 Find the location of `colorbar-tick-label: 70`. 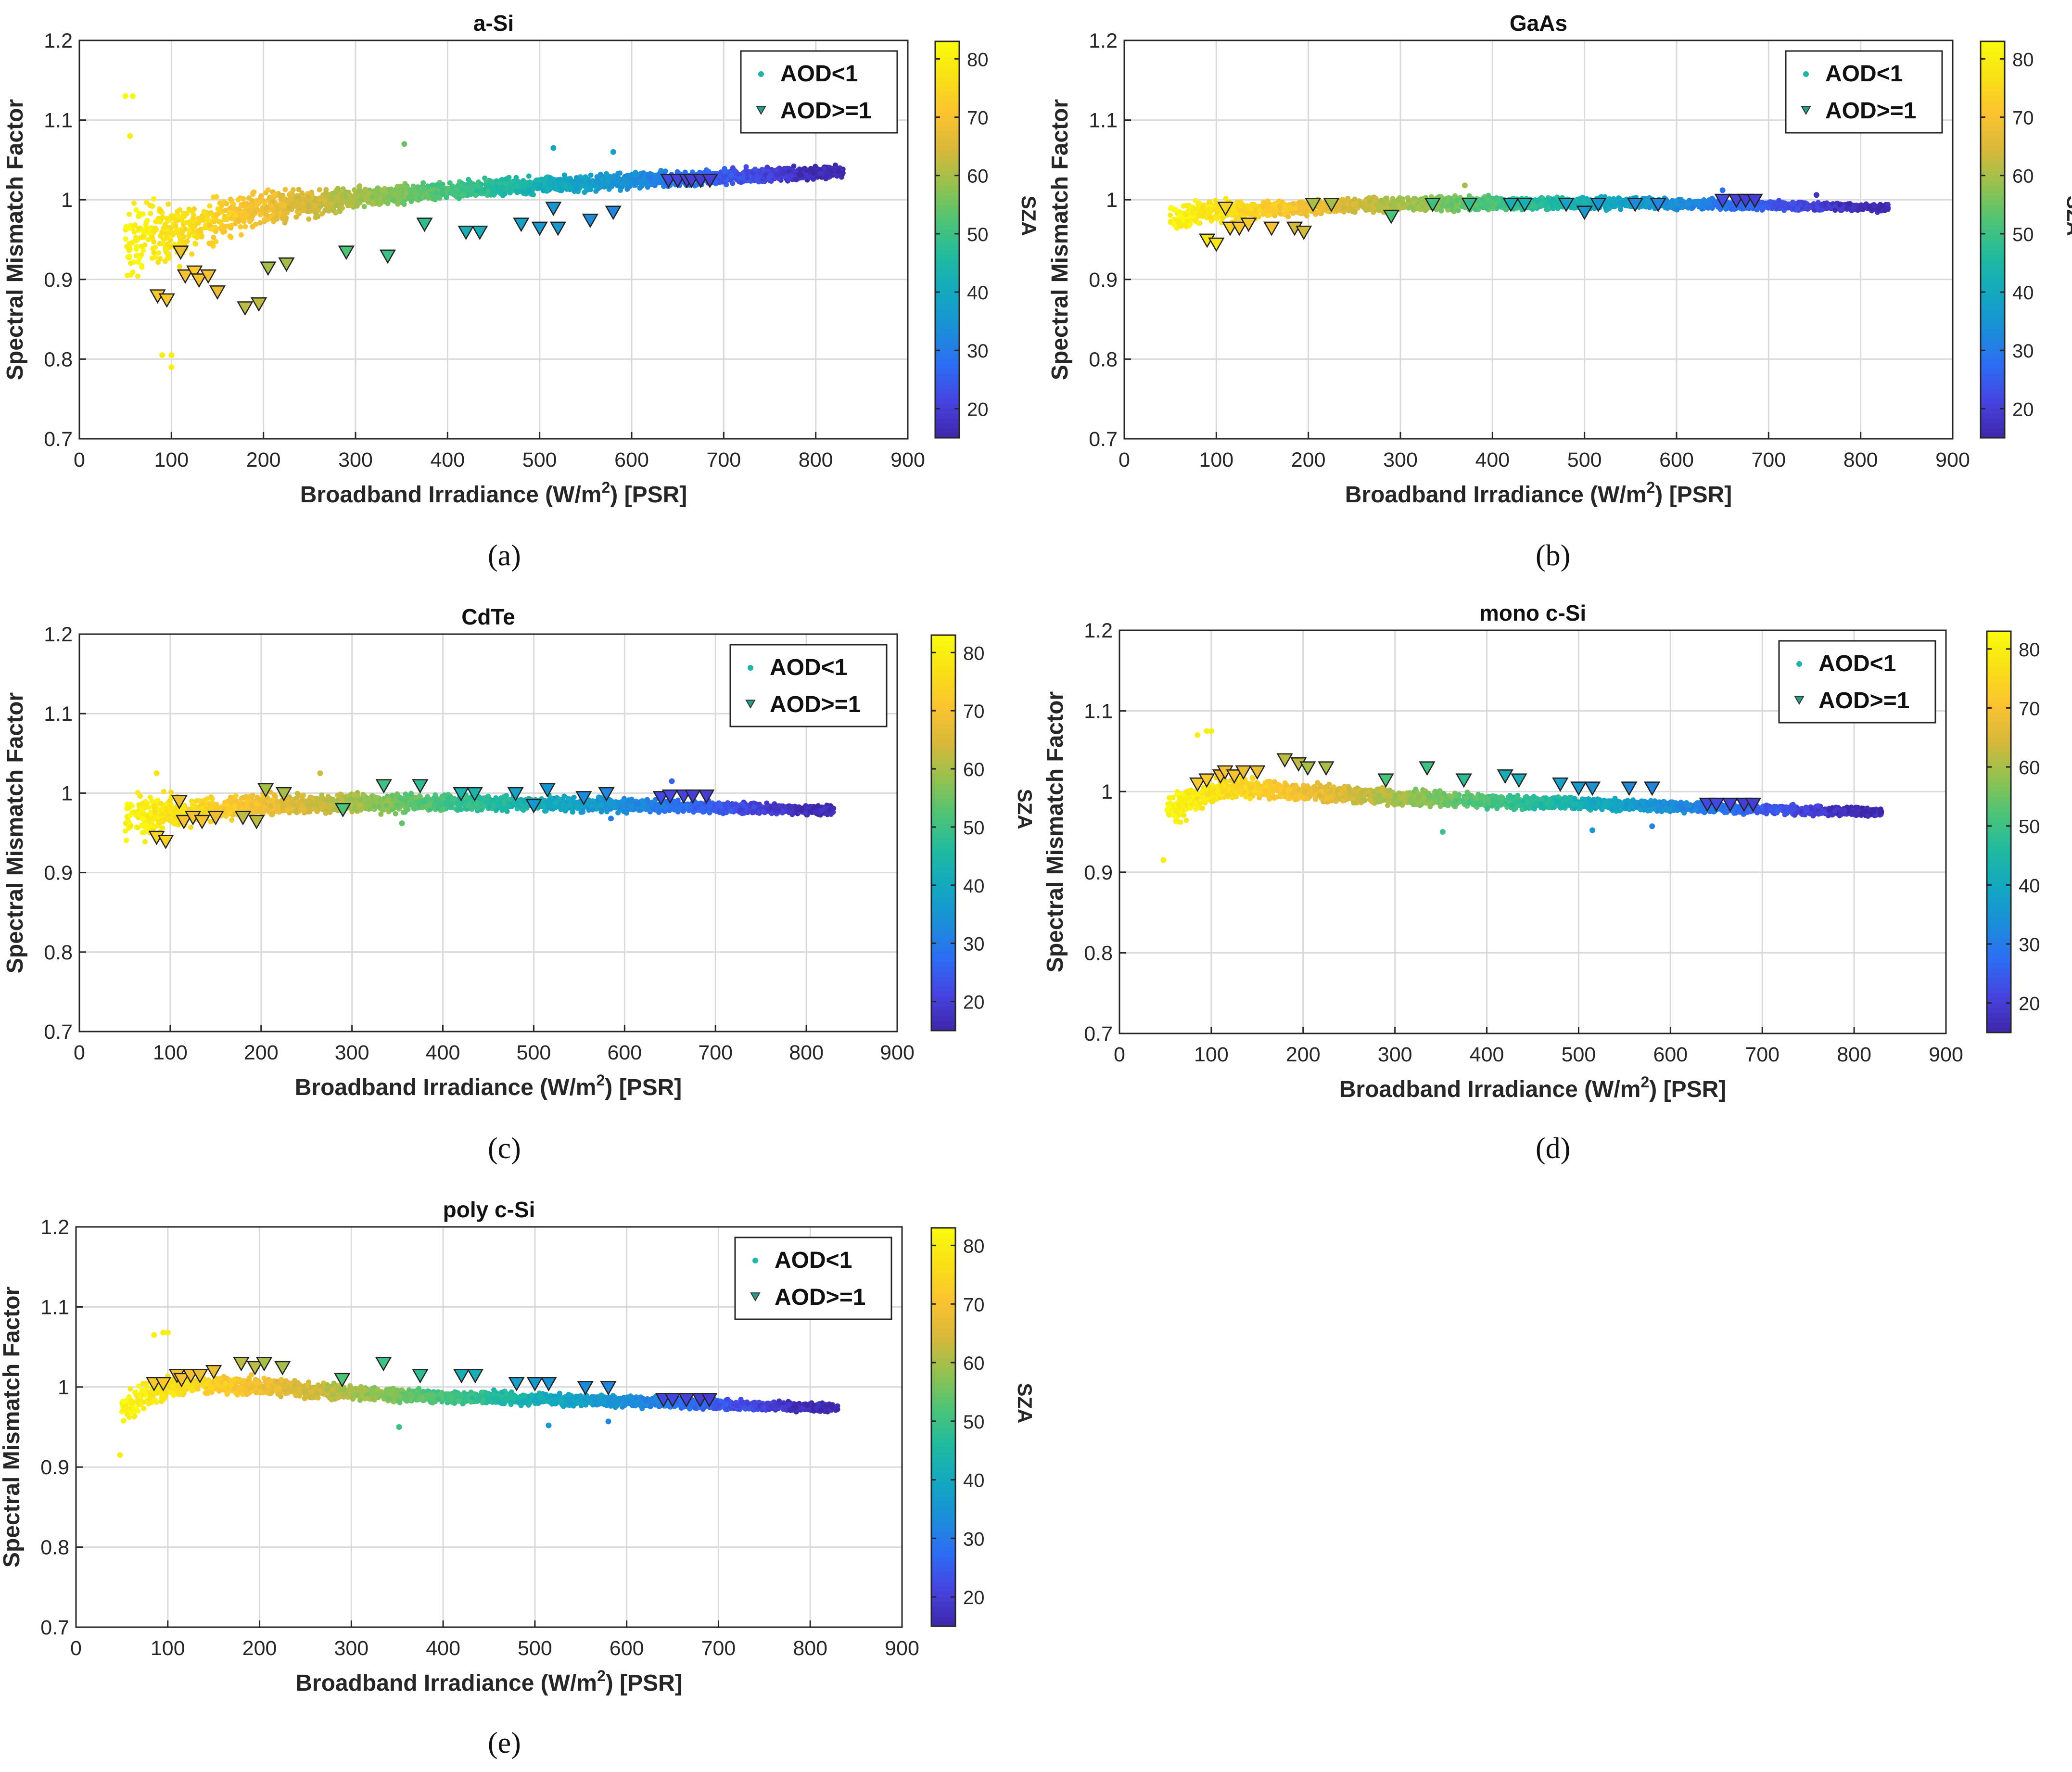

colorbar-tick-label: 70 is located at coordinates (978, 118).